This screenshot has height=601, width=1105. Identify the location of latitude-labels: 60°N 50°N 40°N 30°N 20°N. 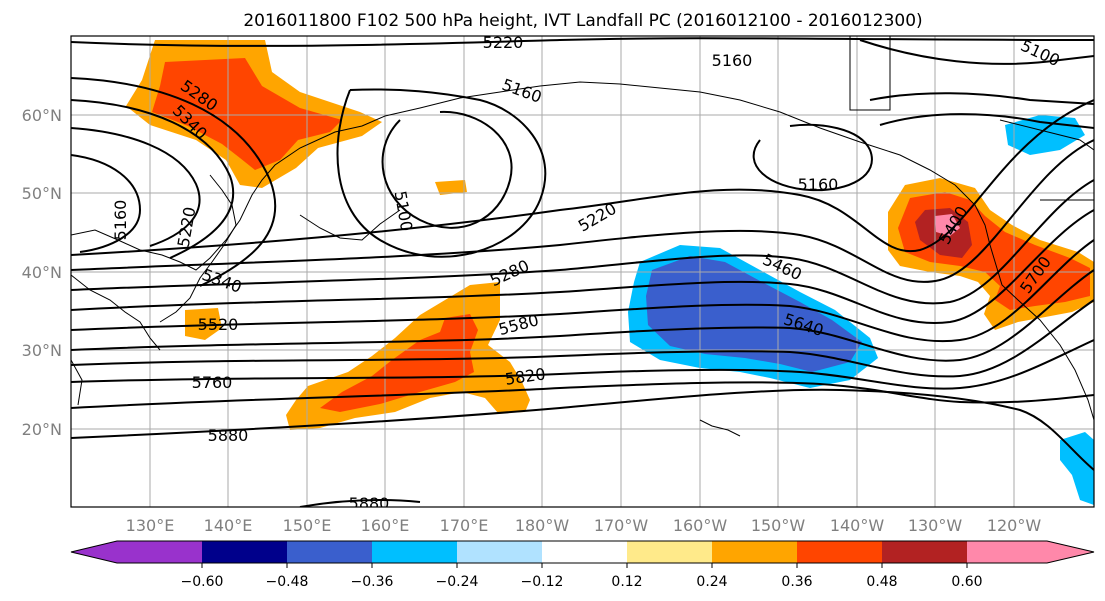
(42, 272).